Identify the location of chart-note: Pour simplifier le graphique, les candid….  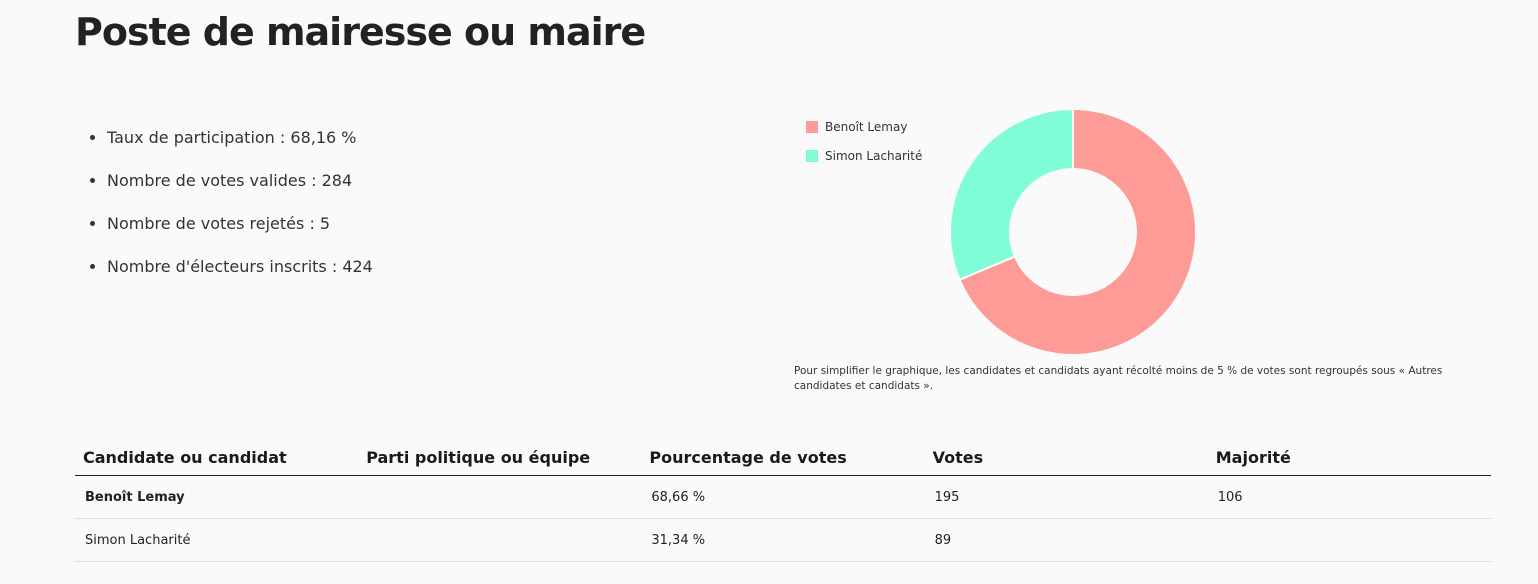
(1118, 378).